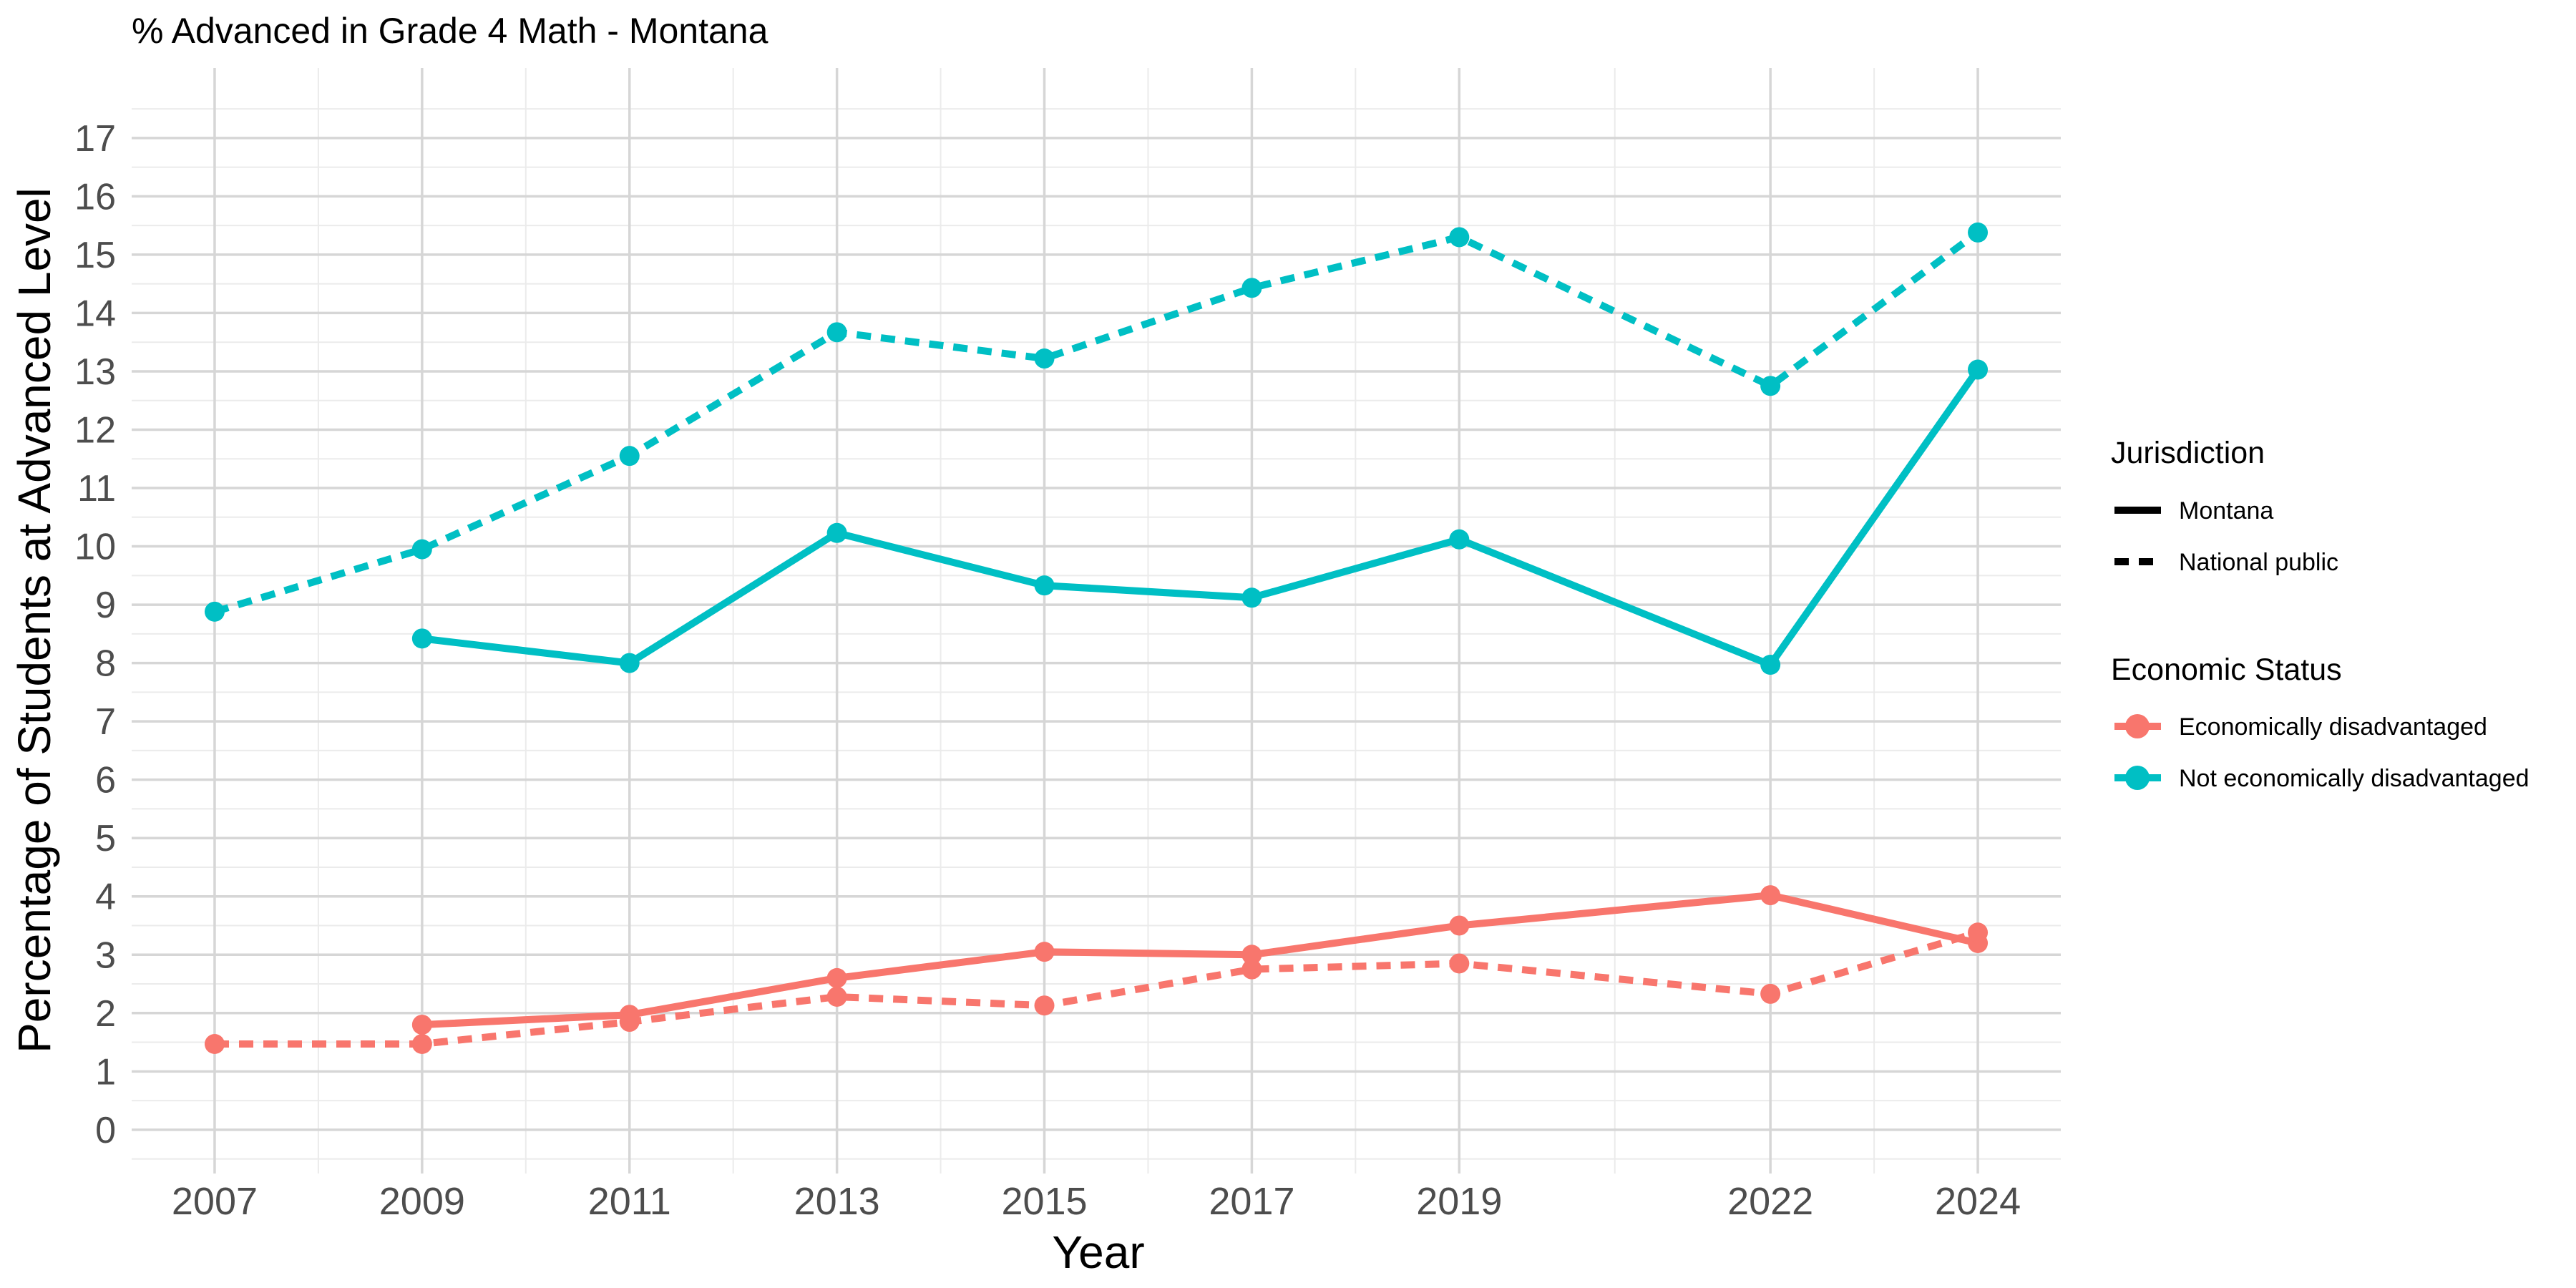 The height and width of the screenshot is (1288, 2576). Describe the element at coordinates (95, 197) in the screenshot. I see `y-tick-label: 16` at that location.